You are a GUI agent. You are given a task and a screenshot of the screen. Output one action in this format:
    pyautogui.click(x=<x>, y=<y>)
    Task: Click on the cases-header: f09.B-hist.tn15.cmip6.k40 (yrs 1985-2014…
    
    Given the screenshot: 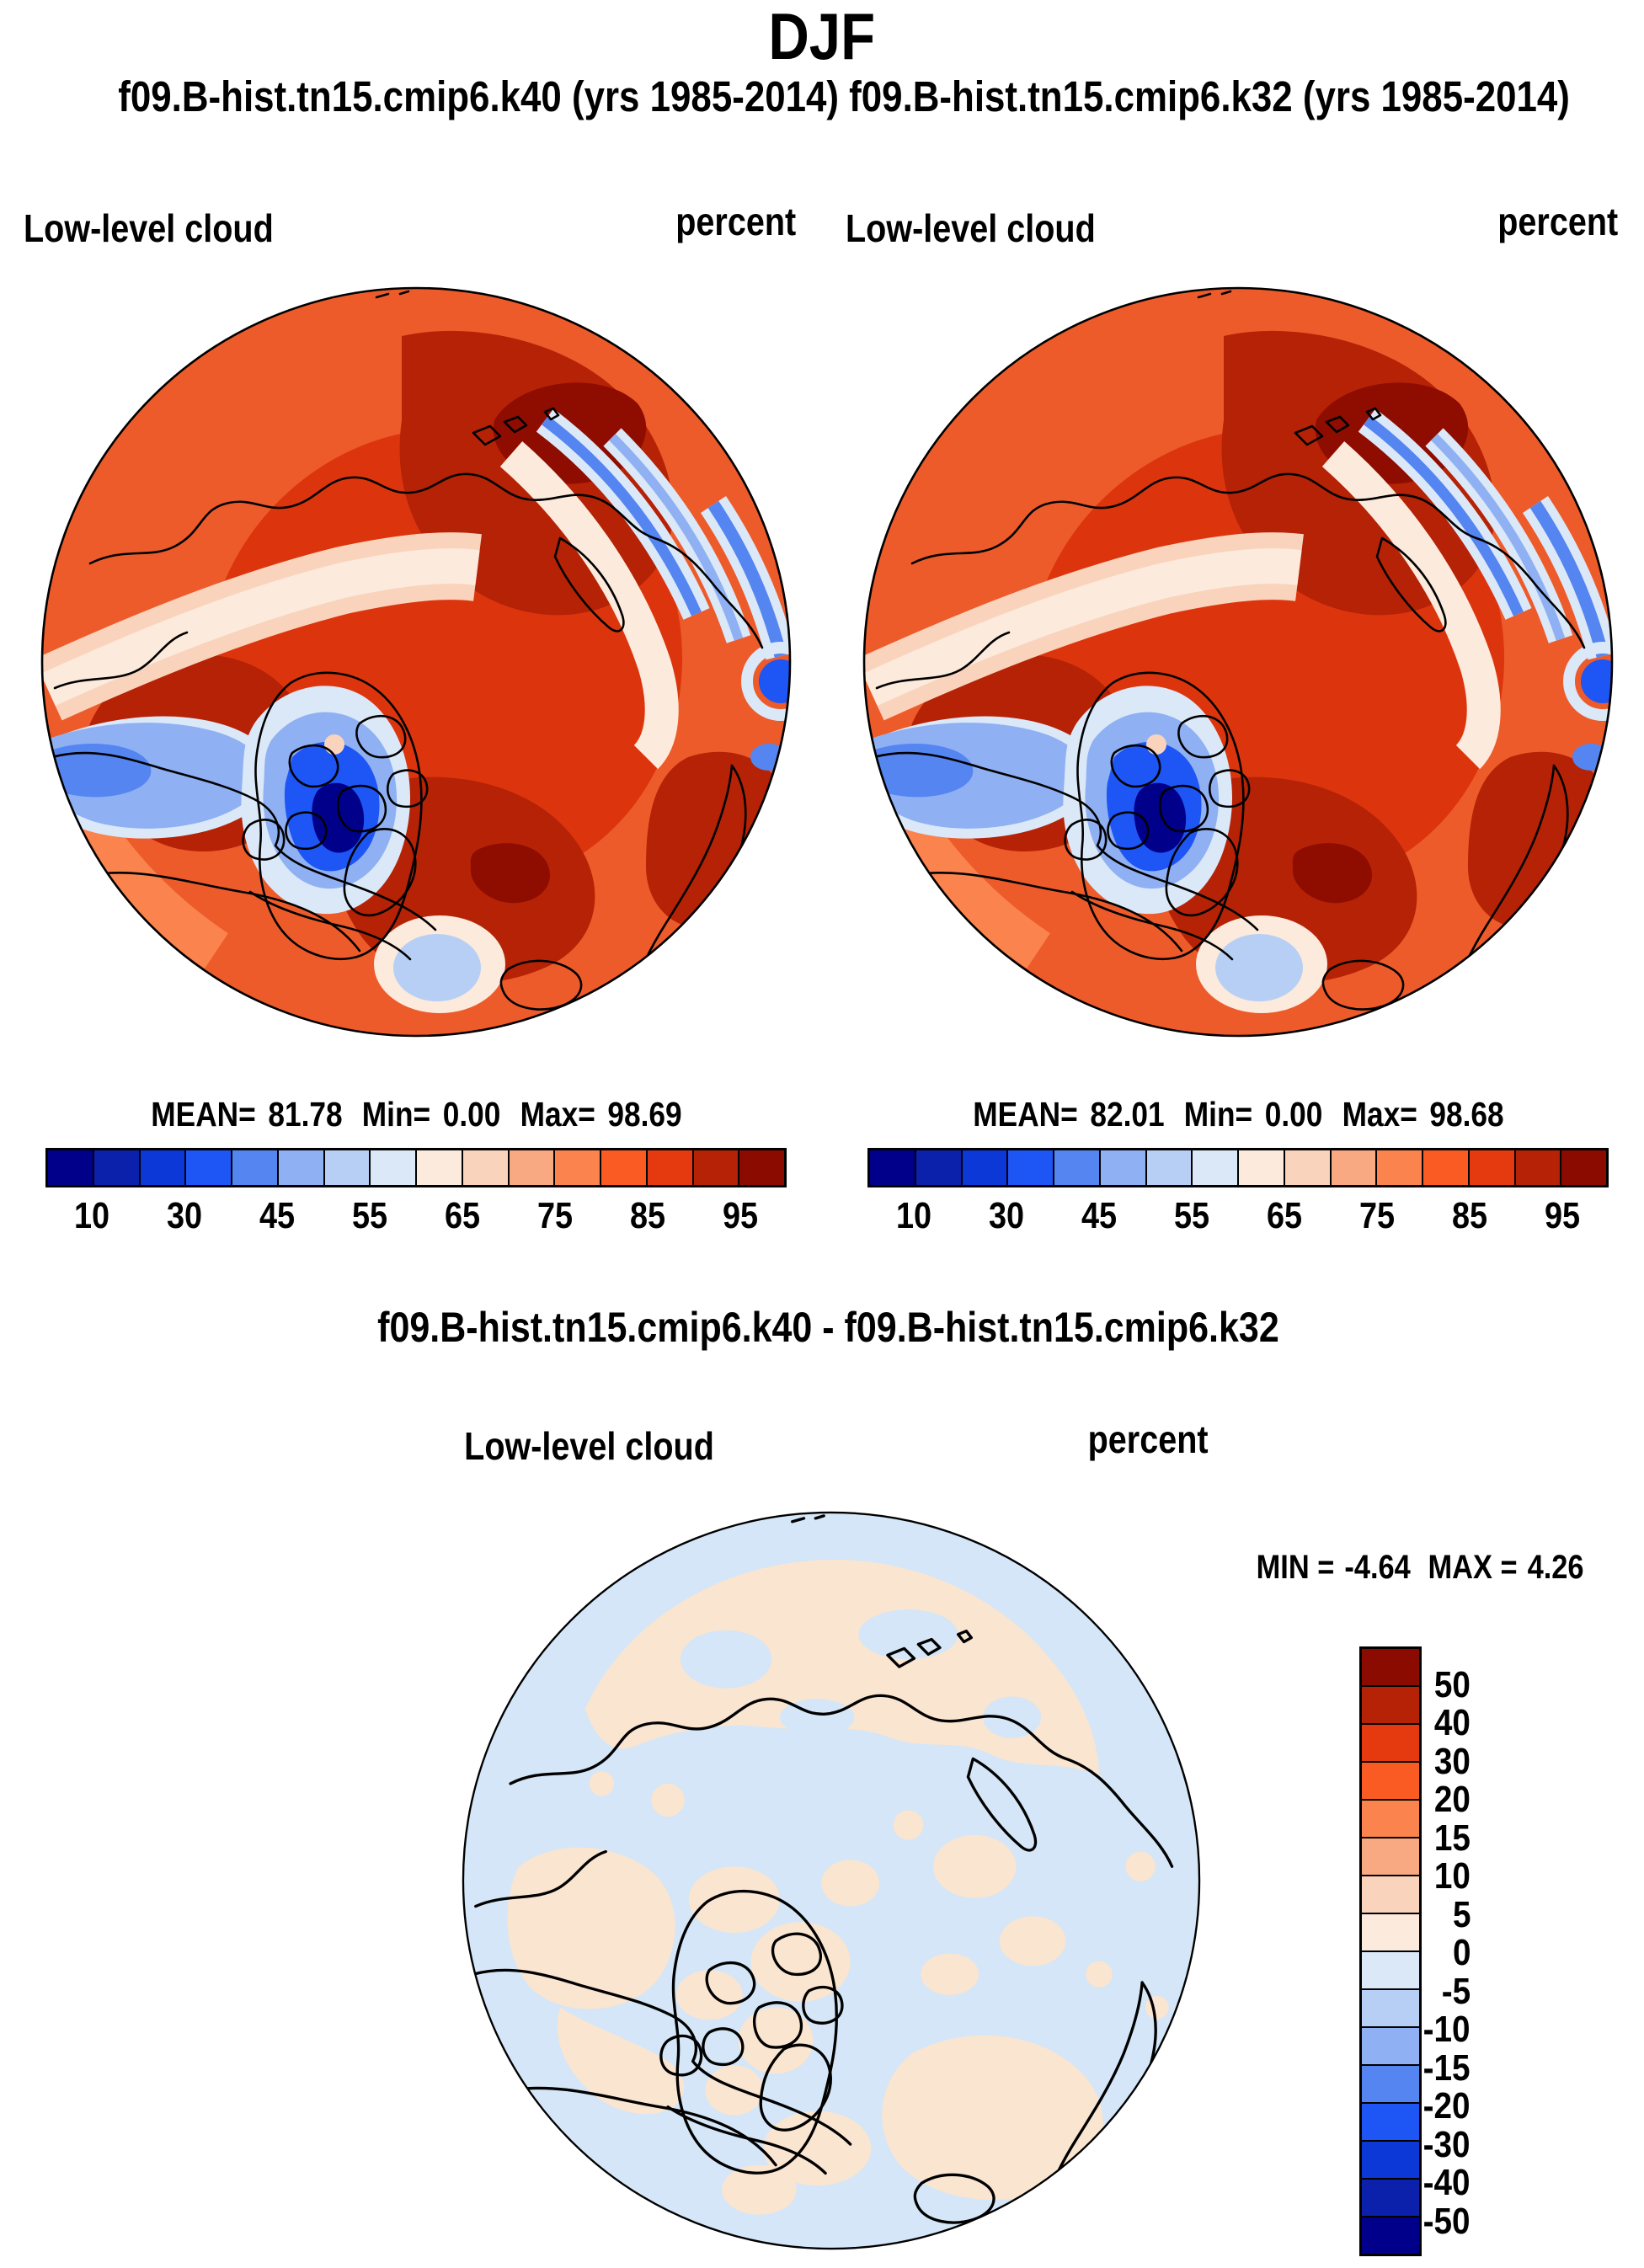 What is the action you would take?
    pyautogui.click(x=822, y=96)
    